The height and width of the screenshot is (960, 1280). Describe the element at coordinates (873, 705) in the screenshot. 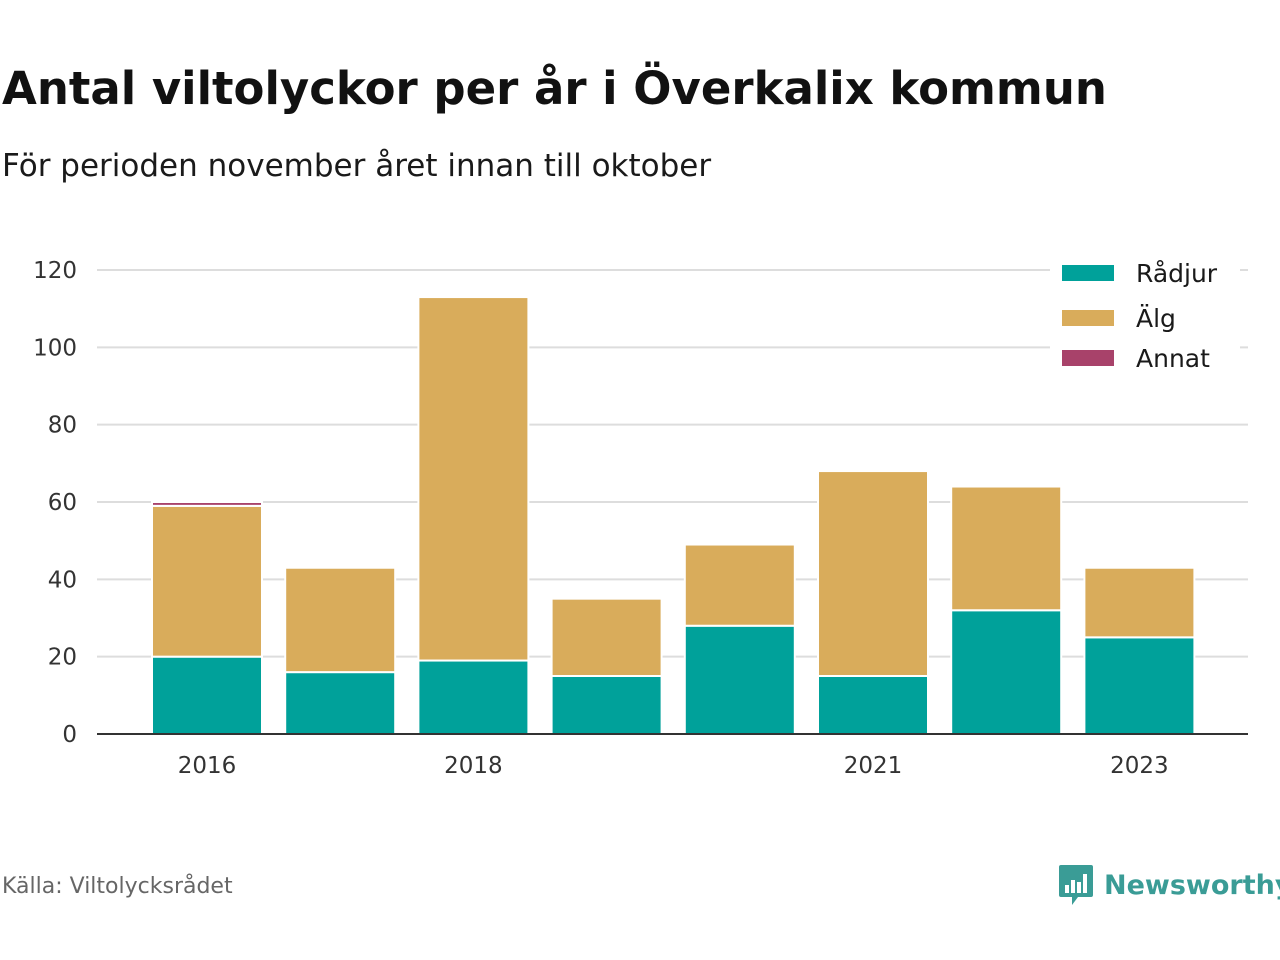

I see `bar-rådjur-2021` at that location.